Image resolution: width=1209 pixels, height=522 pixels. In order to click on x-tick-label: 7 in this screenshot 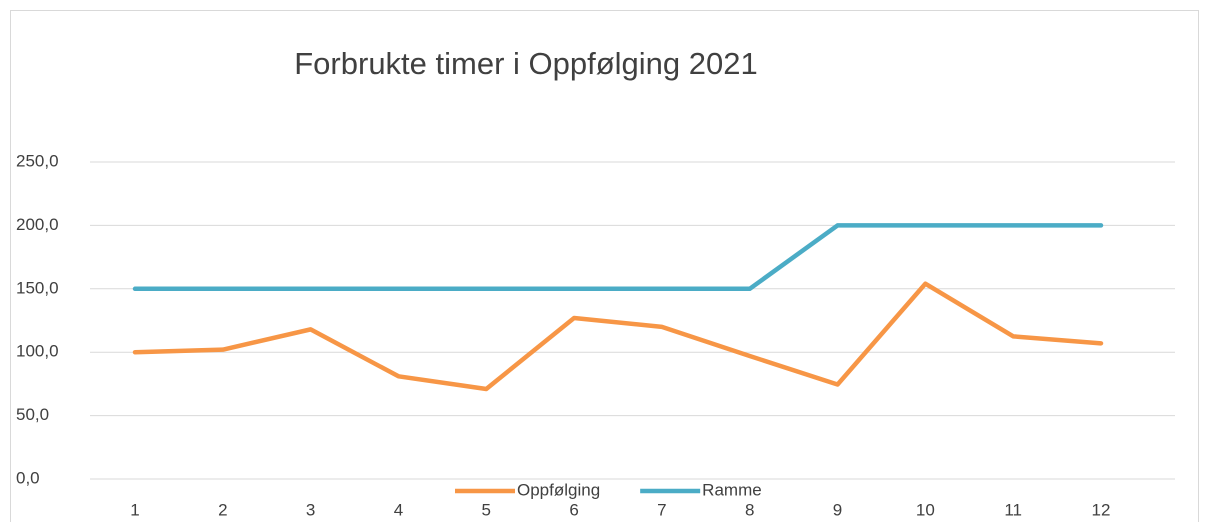, I will do `click(661, 509)`.